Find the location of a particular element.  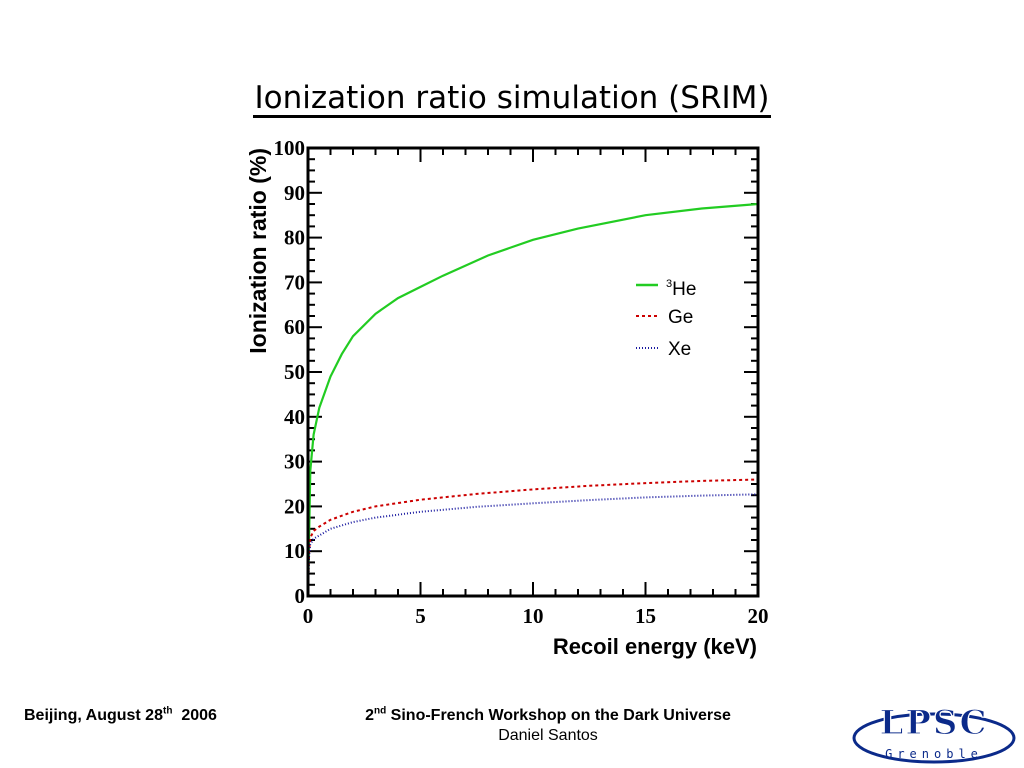

x-axis-label: Recoil energy (keV) is located at coordinates (655, 646).